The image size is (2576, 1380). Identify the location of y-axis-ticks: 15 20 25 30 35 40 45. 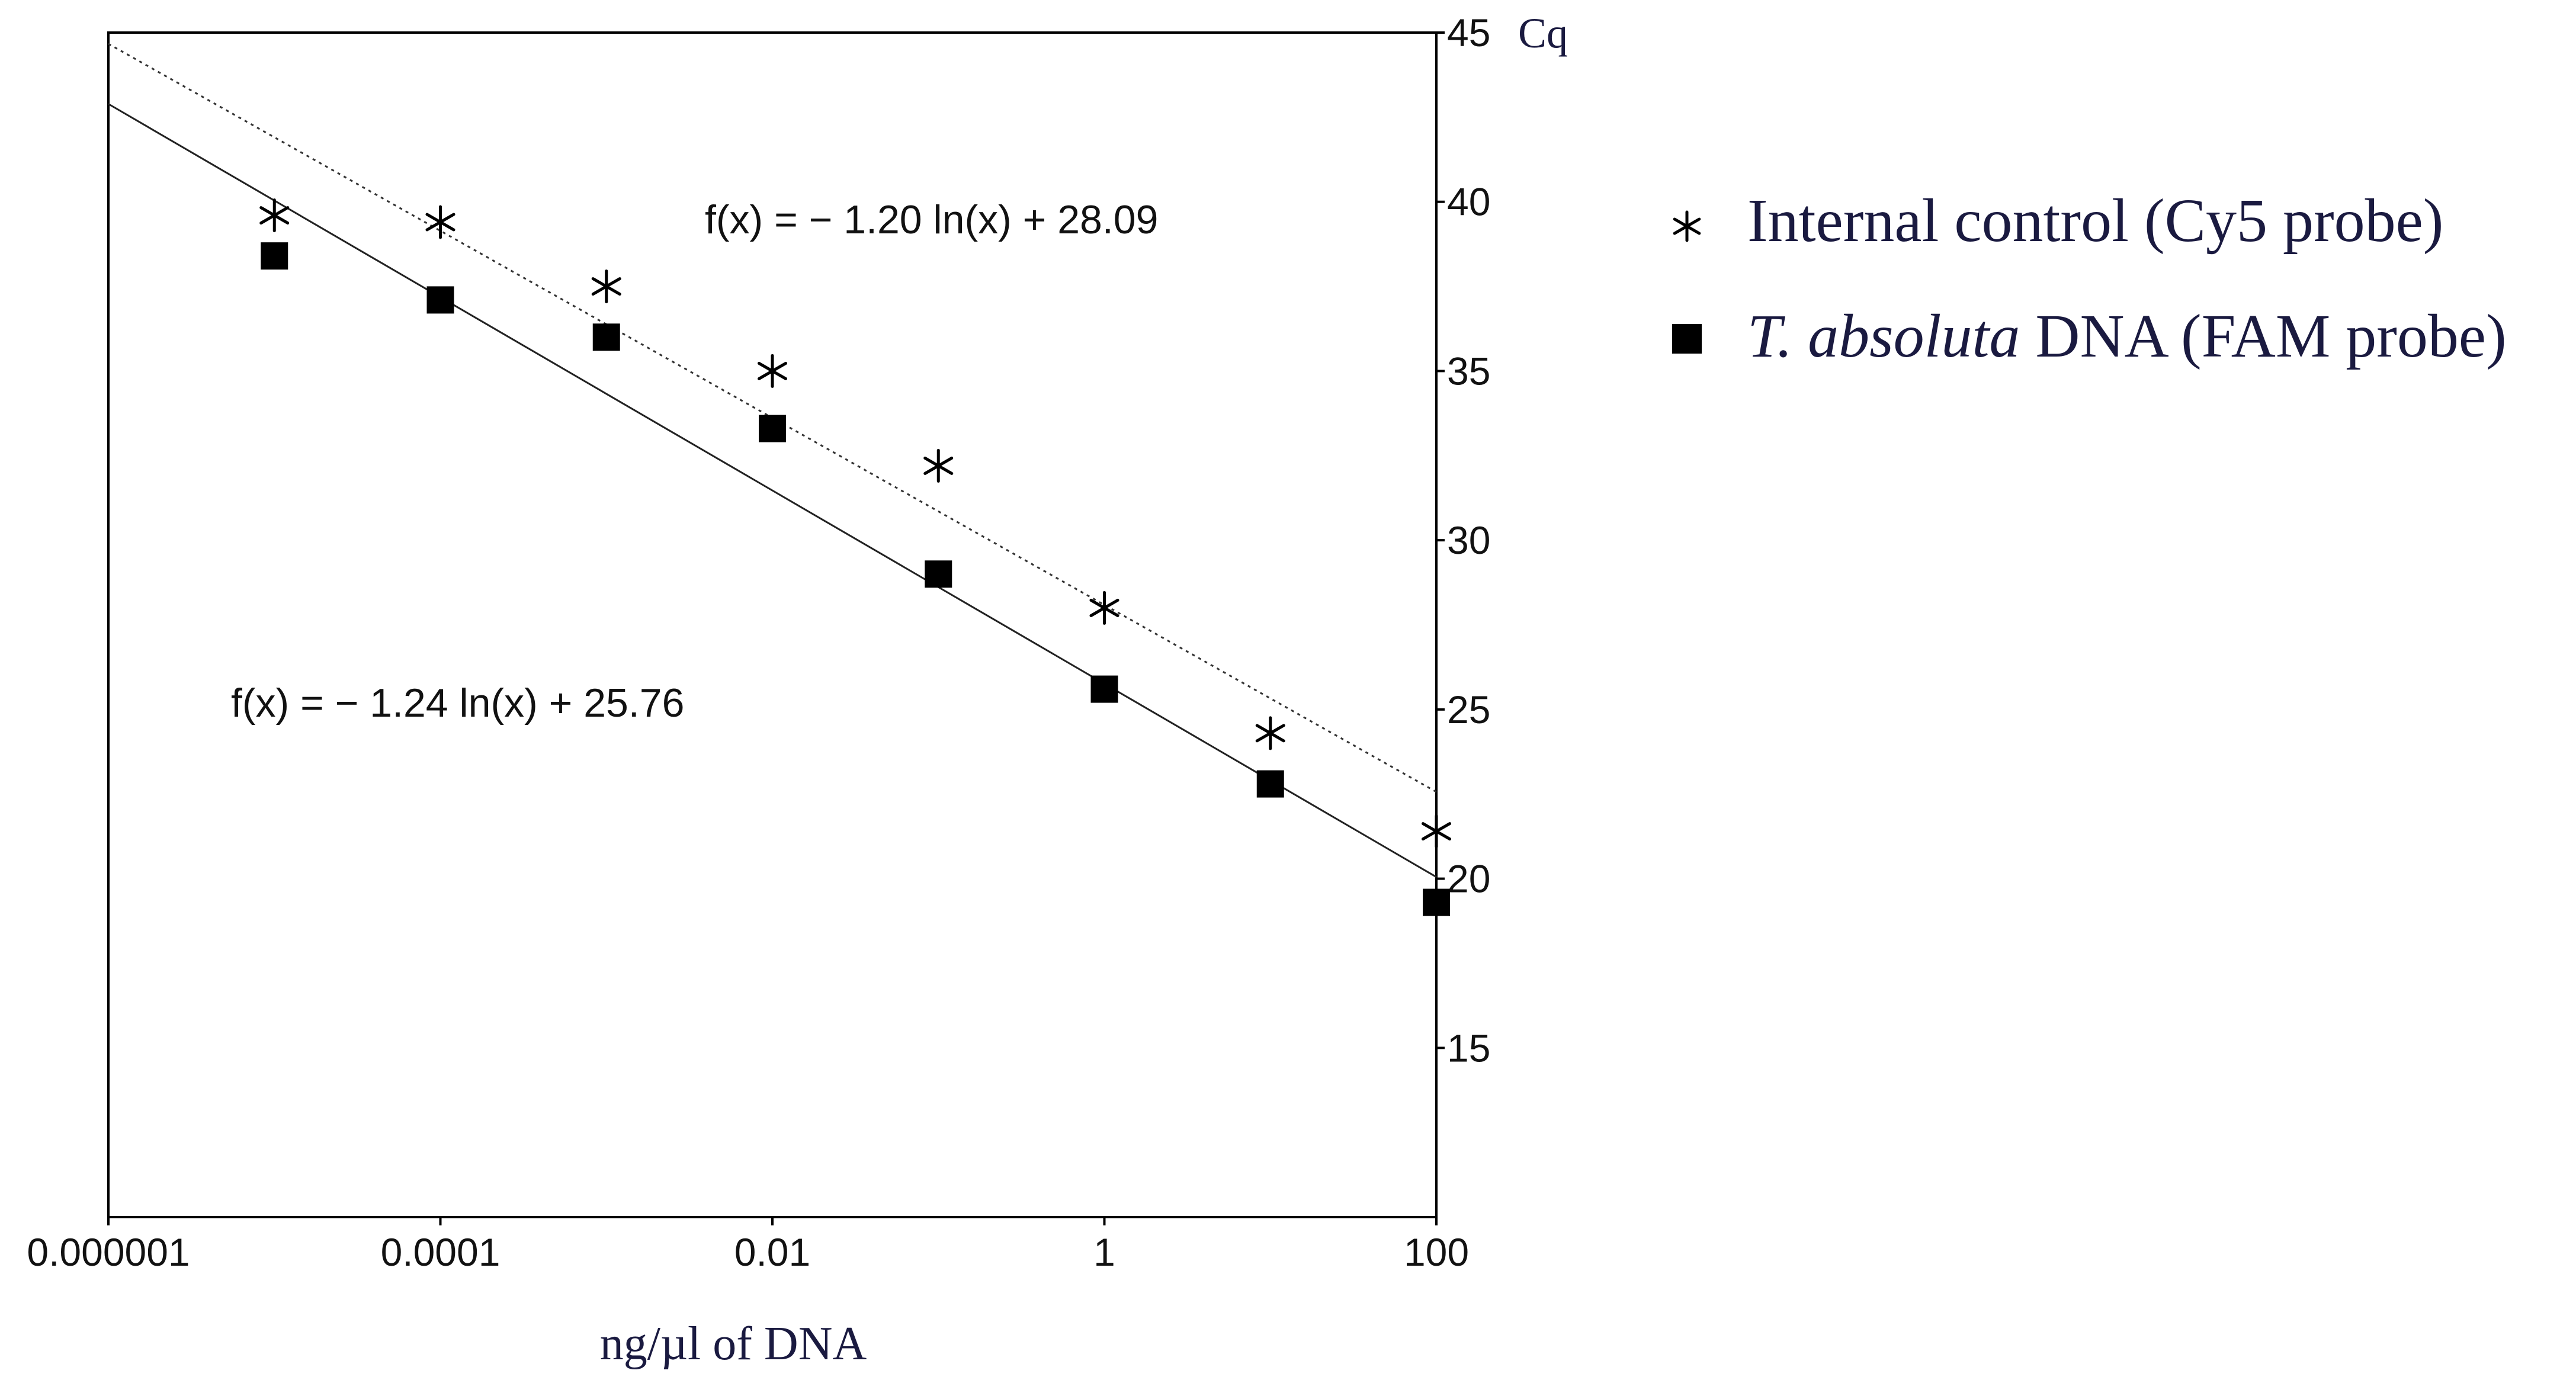
(1463, 540).